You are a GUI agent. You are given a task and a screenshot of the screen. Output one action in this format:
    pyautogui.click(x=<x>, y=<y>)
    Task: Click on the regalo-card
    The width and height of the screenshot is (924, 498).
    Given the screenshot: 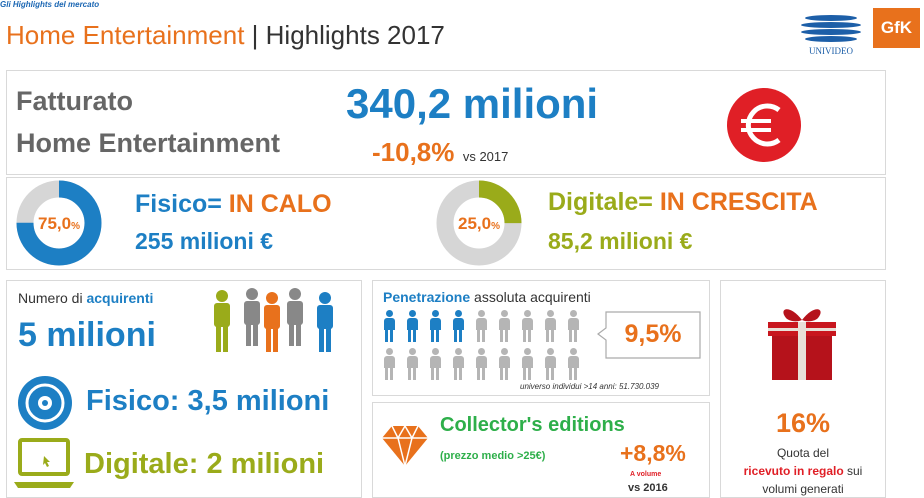 What is the action you would take?
    pyautogui.click(x=803, y=389)
    